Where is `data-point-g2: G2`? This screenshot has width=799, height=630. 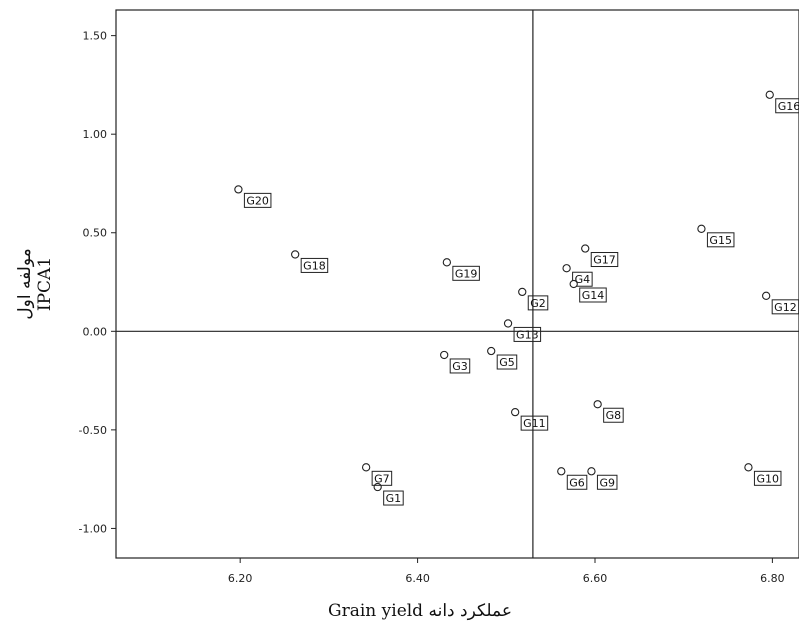
data-point-g2: G2 is located at coordinates (533, 299).